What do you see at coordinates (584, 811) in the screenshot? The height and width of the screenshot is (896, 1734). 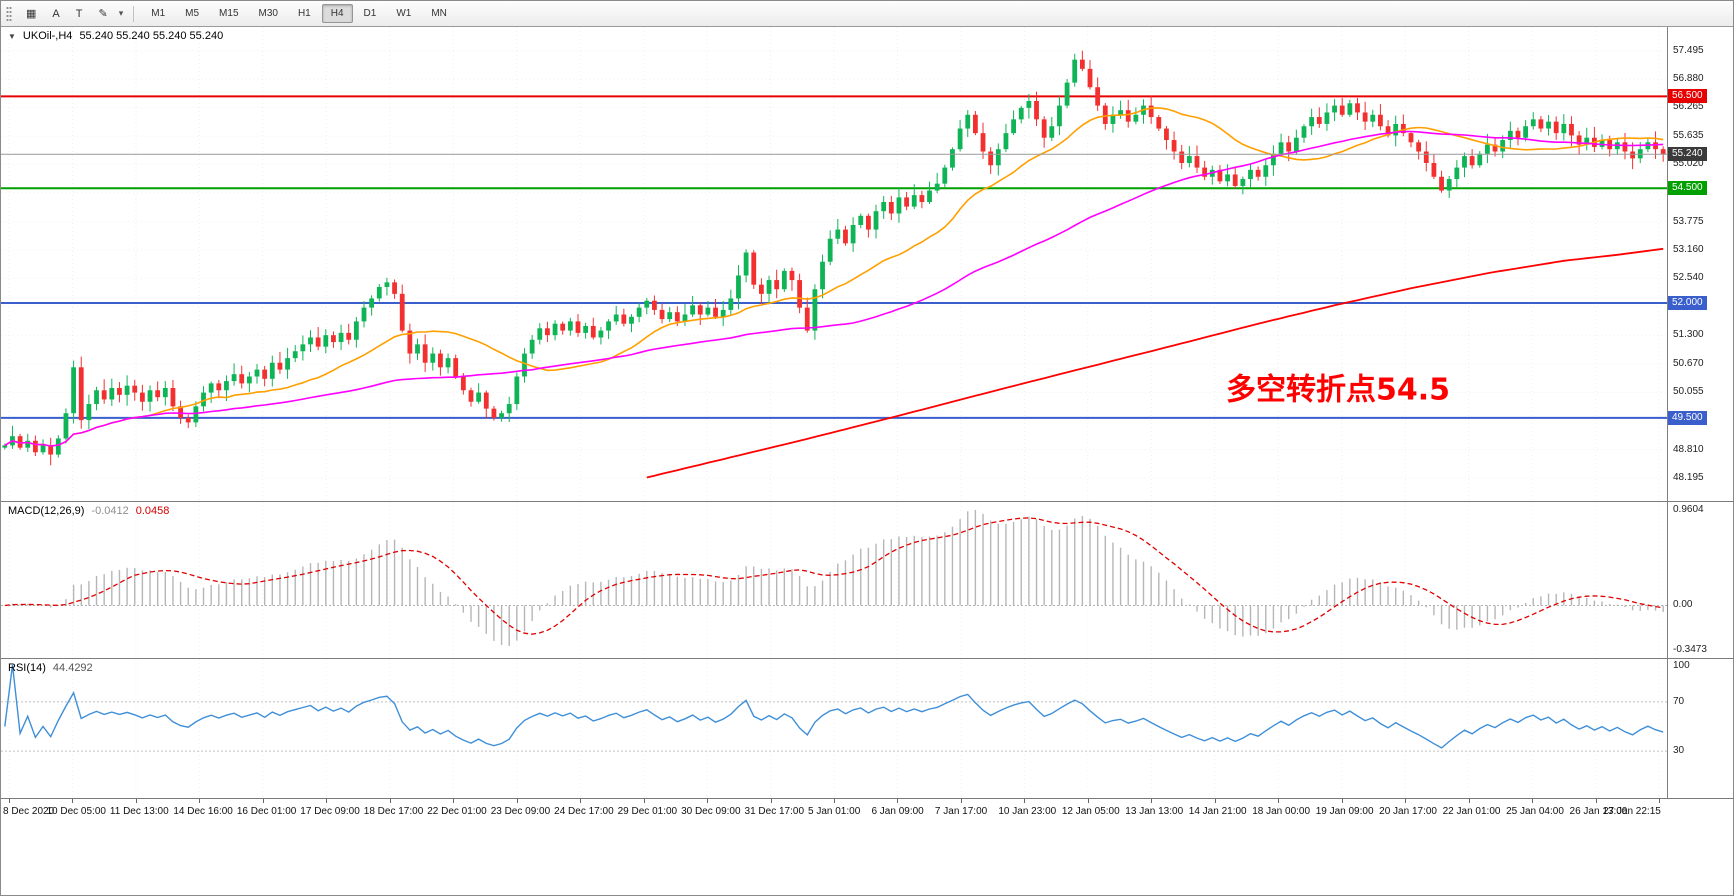 I see `time-label: 24 Dec 17:00` at bounding box center [584, 811].